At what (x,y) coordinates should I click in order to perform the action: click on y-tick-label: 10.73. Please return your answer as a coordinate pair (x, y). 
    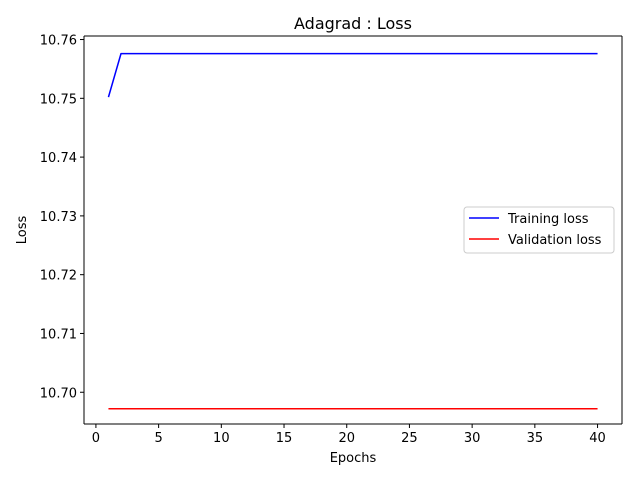
    Looking at the image, I should click on (58, 217).